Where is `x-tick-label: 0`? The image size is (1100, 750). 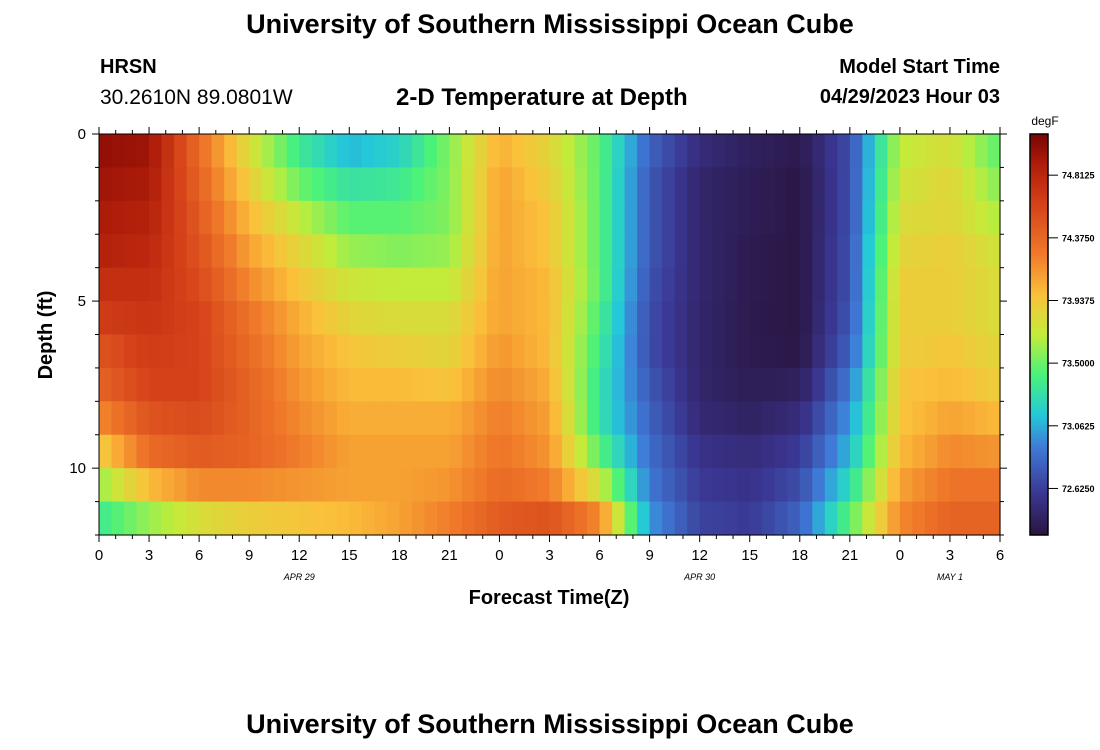 x-tick-label: 0 is located at coordinates (900, 555).